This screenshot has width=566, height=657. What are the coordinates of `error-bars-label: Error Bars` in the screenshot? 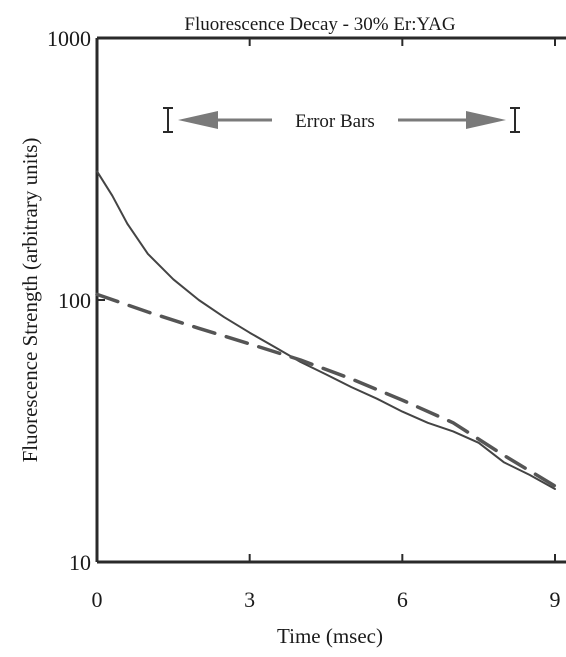 It's located at (335, 121).